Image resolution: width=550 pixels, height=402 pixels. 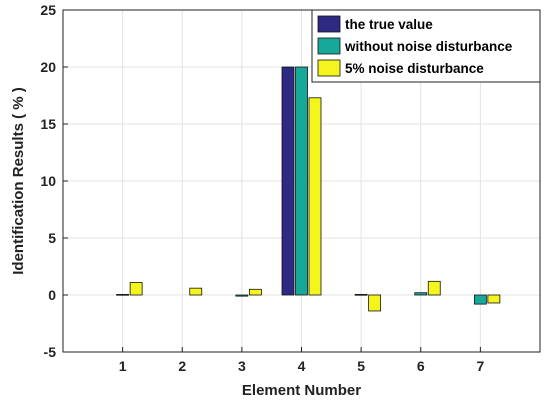 I want to click on y-tick-label: 15, so click(x=48, y=124).